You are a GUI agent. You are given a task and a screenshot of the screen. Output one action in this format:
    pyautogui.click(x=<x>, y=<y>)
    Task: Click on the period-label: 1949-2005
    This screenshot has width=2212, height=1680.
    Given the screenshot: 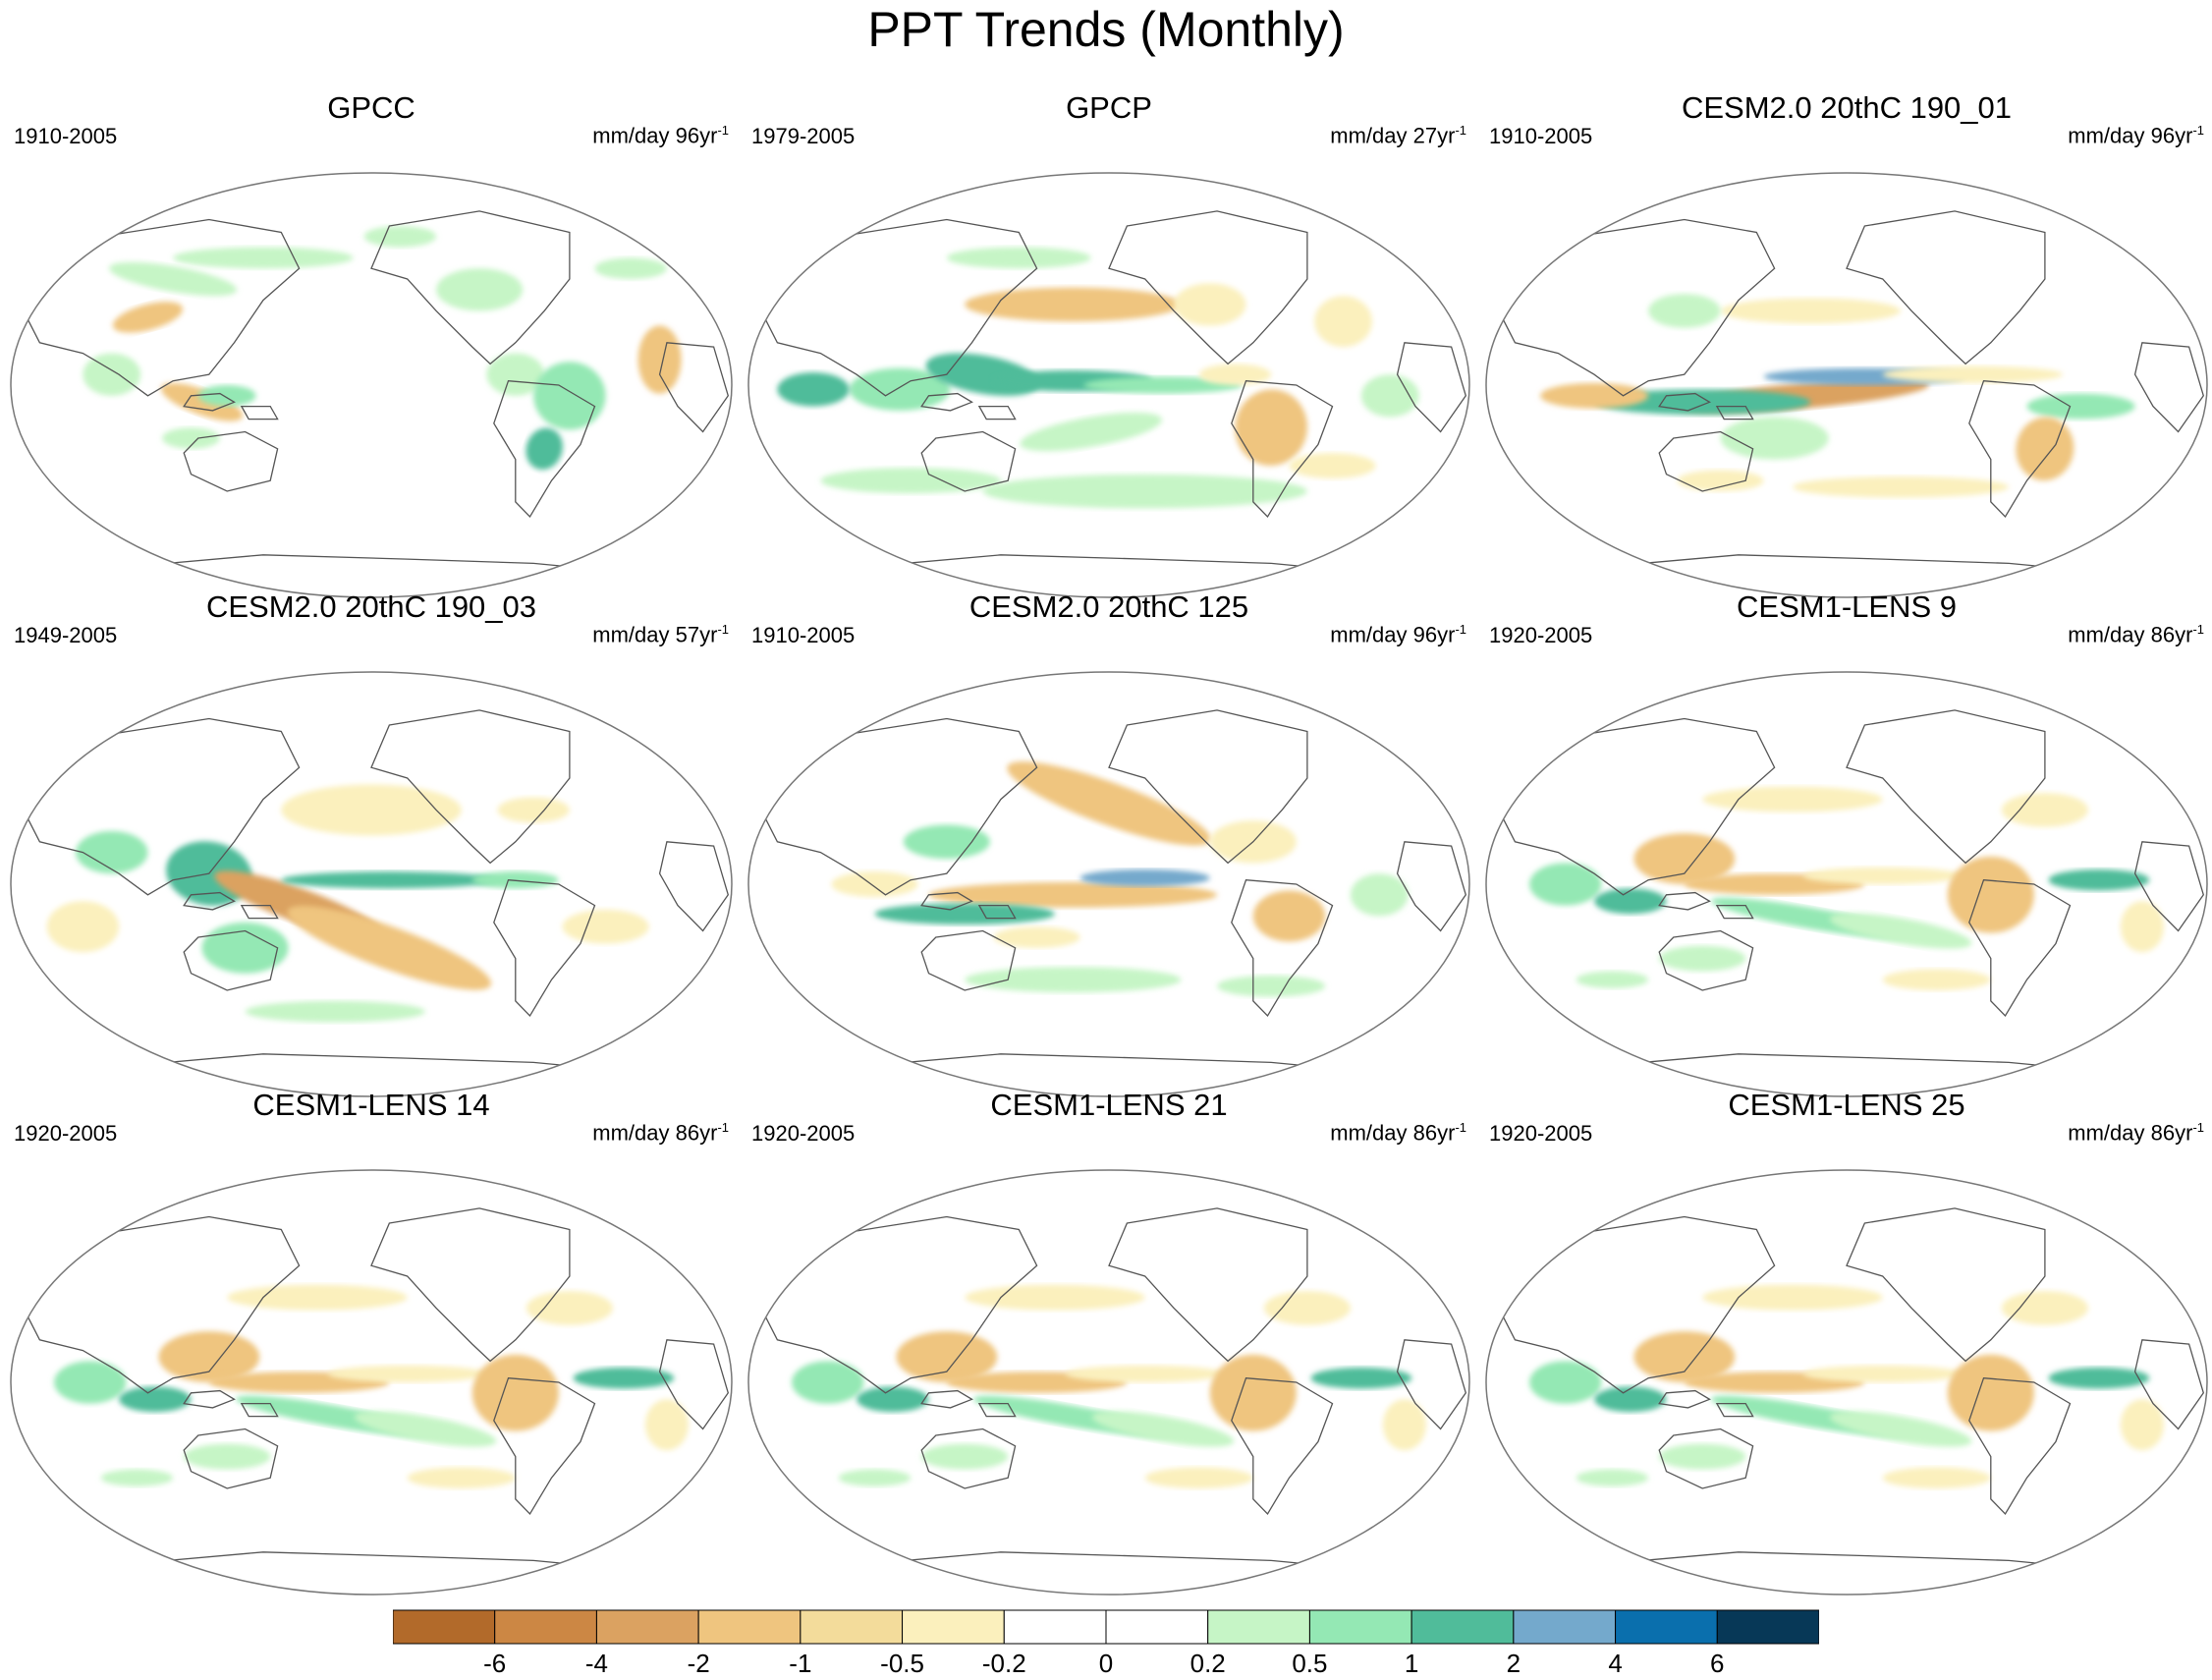 What is the action you would take?
    pyautogui.click(x=66, y=635)
    